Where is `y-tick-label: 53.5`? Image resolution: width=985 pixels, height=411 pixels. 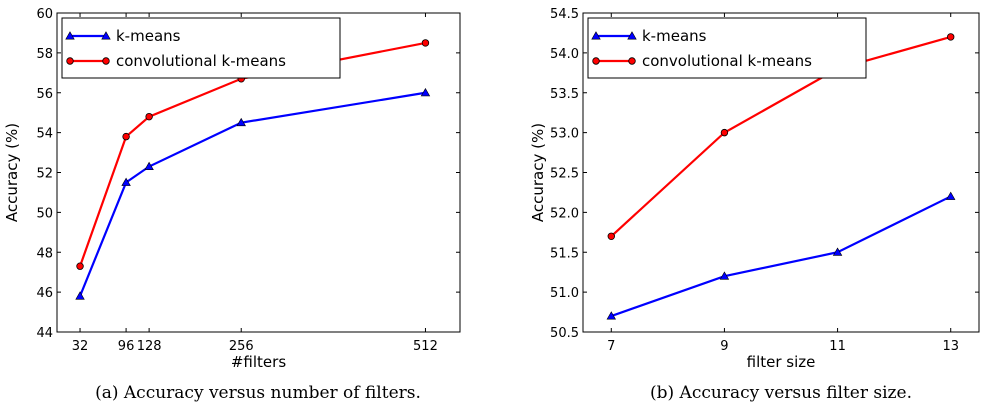 y-tick-label: 53.5 is located at coordinates (564, 94).